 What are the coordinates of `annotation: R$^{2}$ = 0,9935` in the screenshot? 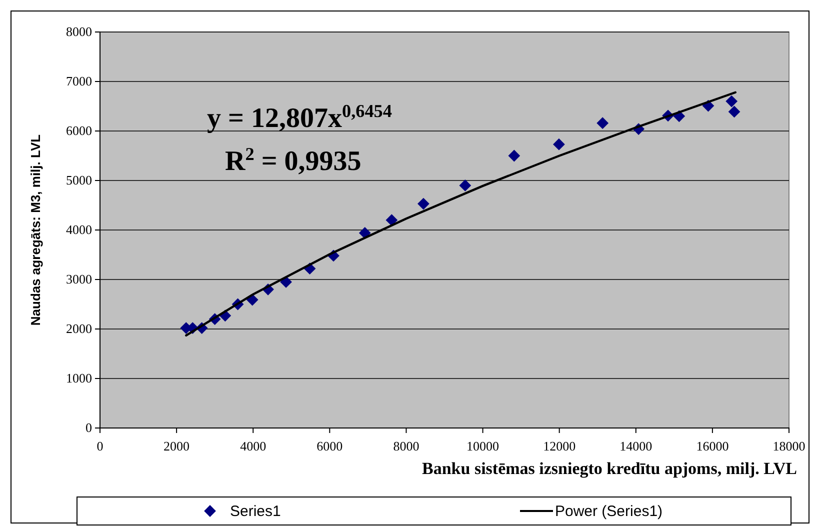 It's located at (293, 160).